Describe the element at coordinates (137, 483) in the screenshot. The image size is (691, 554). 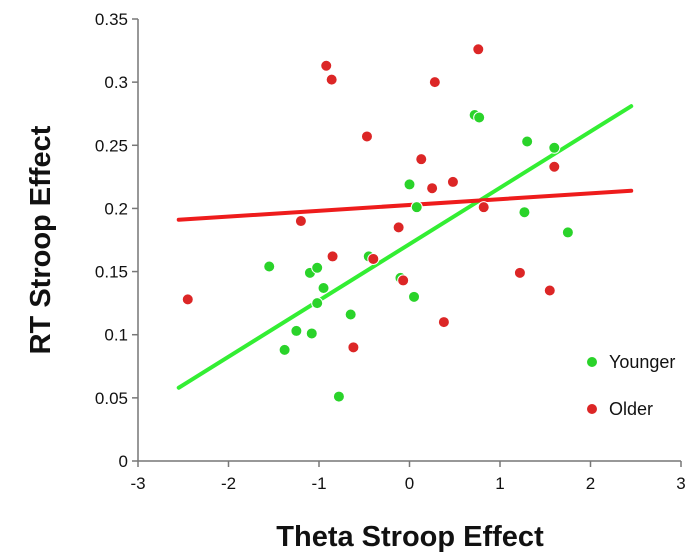
I see `x-tick-label: -3` at that location.